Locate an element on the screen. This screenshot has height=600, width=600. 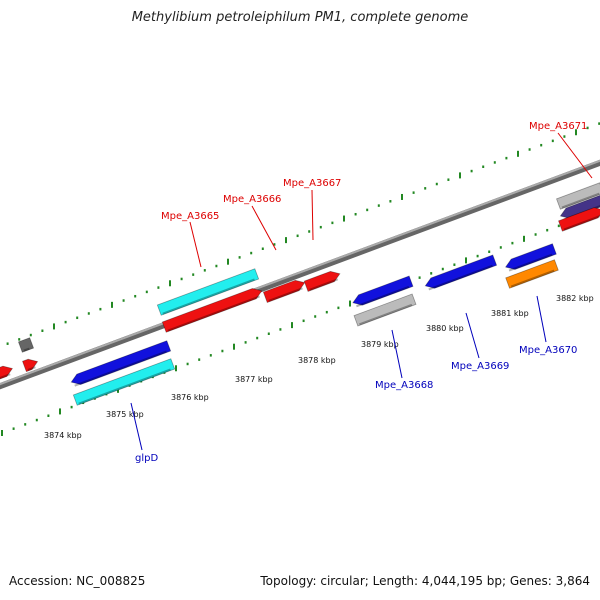
gene-glpd is located at coordinates (124, 382).